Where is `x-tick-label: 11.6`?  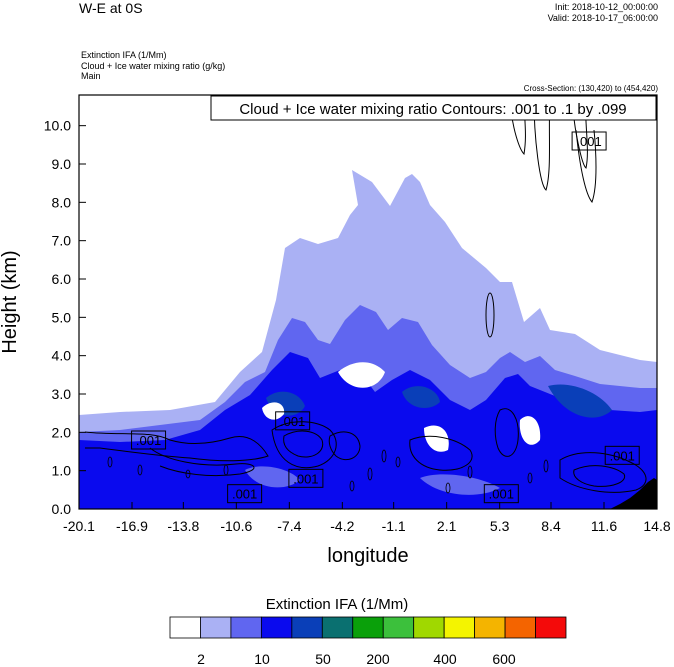
x-tick-label: 11.6 is located at coordinates (604, 526).